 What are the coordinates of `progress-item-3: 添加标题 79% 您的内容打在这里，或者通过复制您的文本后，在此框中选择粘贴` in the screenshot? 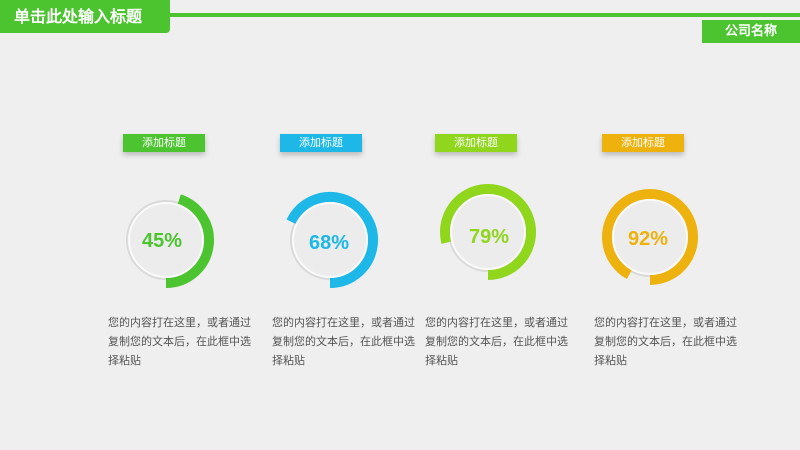 It's located at (500, 255).